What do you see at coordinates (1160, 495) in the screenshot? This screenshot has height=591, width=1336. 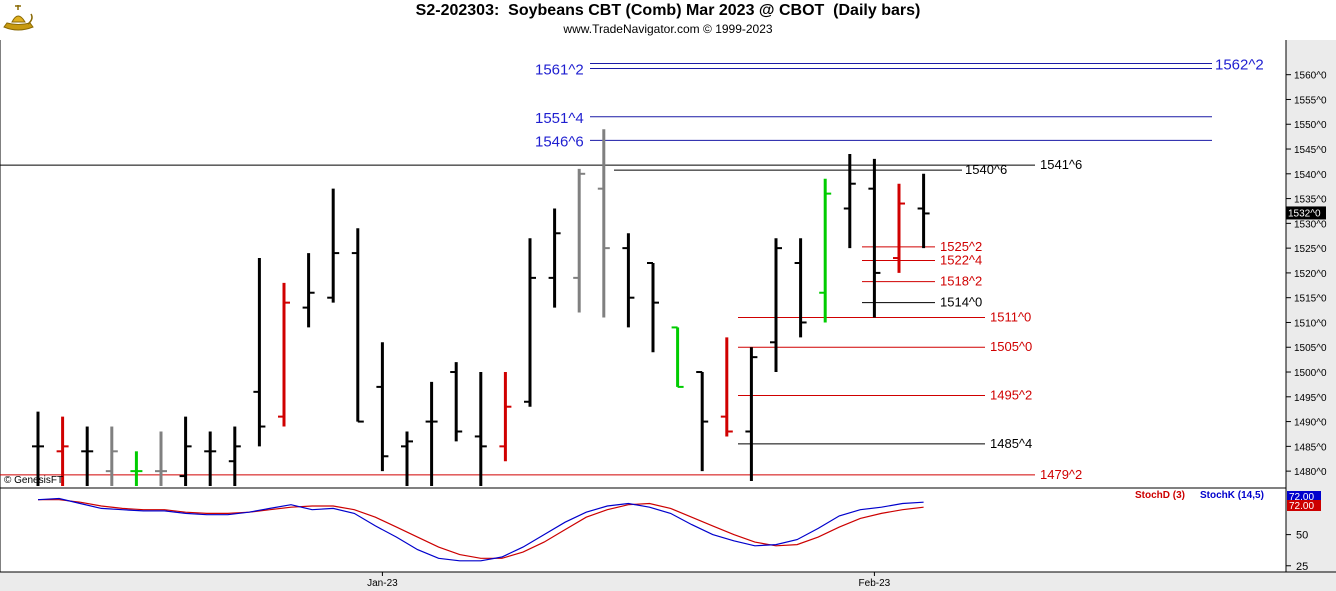 I see `stoch-legend-d: StochD (3)` at bounding box center [1160, 495].